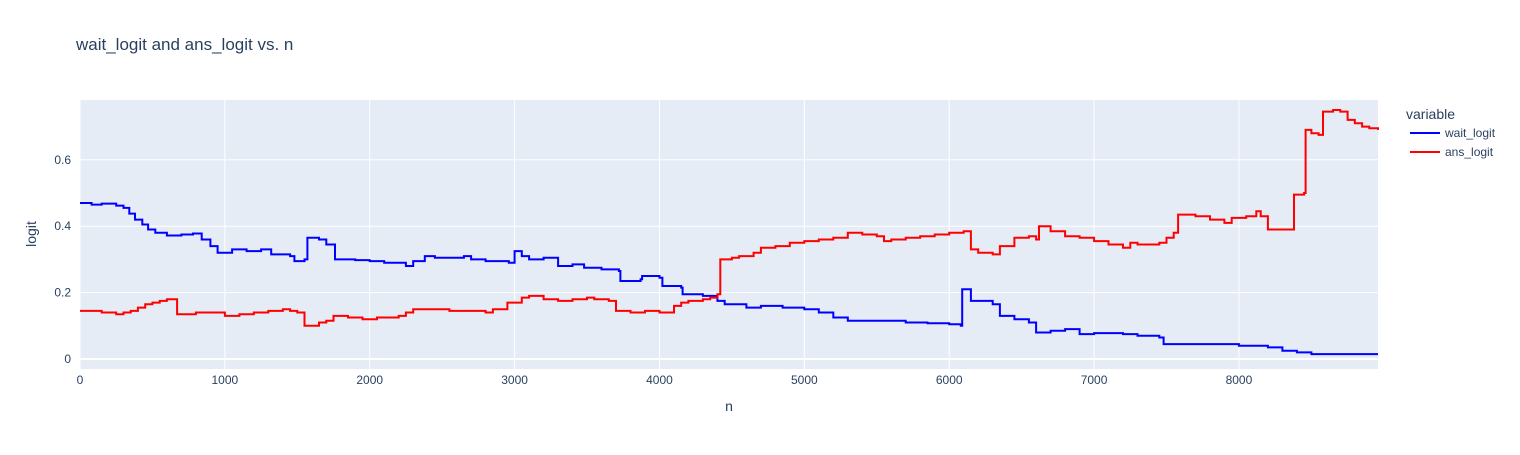  I want to click on x-tick-label: 1000, so click(225, 380).